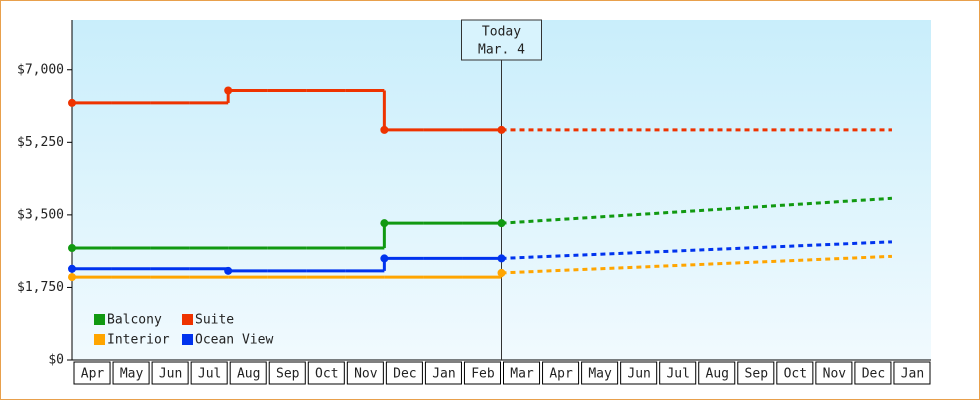 The image size is (980, 400). What do you see at coordinates (134, 320) in the screenshot?
I see `legend-label: Balcony` at bounding box center [134, 320].